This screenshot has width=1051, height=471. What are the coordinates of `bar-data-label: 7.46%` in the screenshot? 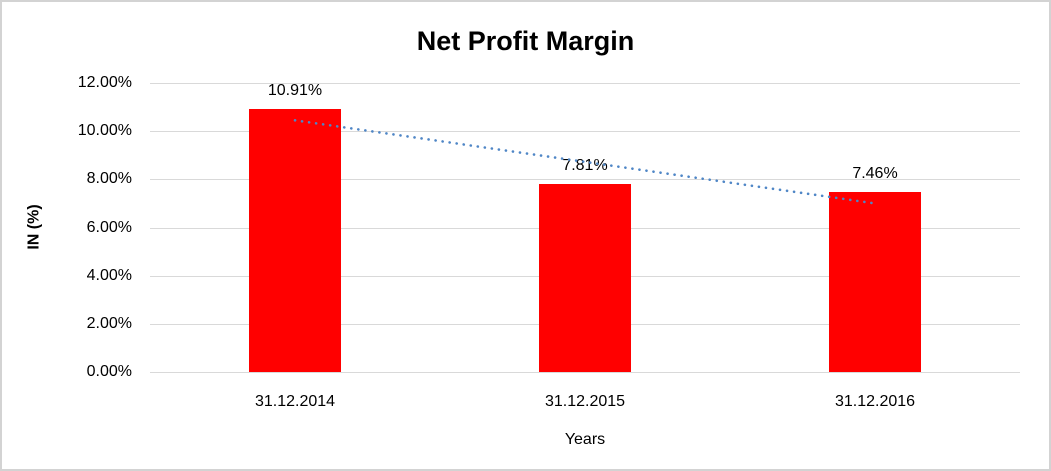 It's located at (875, 173).